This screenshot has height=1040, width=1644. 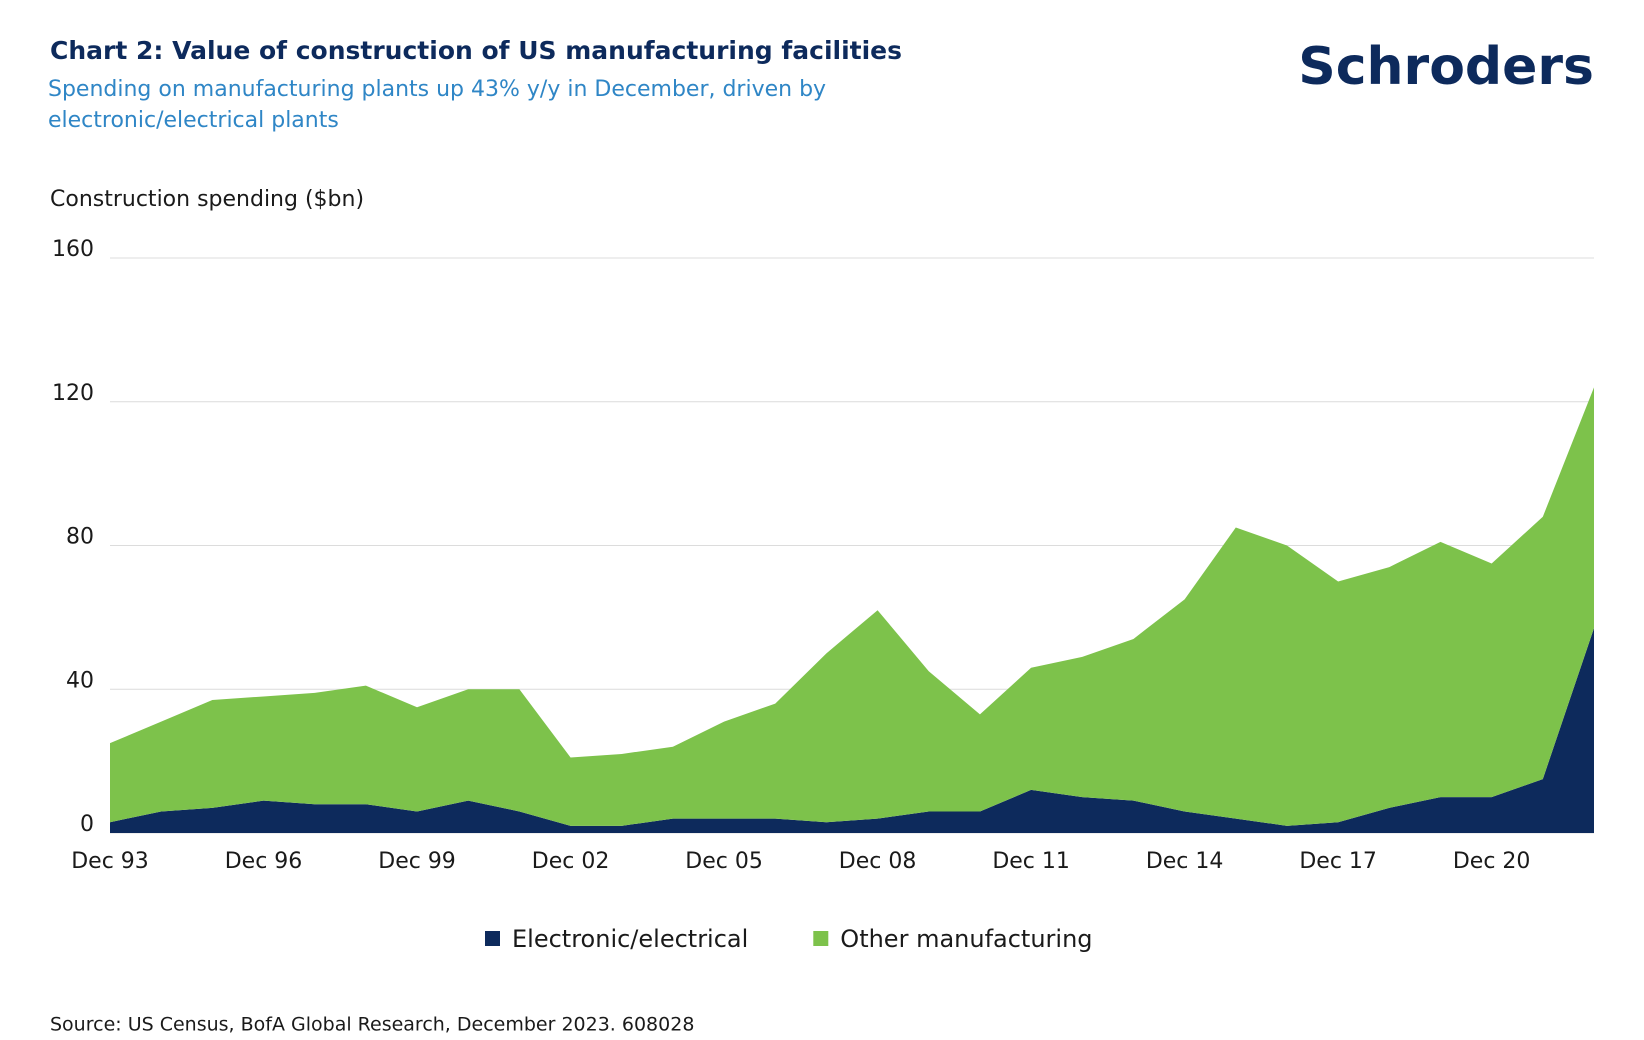 What do you see at coordinates (110, 861) in the screenshot?
I see `x-tick-label: Dec 93` at bounding box center [110, 861].